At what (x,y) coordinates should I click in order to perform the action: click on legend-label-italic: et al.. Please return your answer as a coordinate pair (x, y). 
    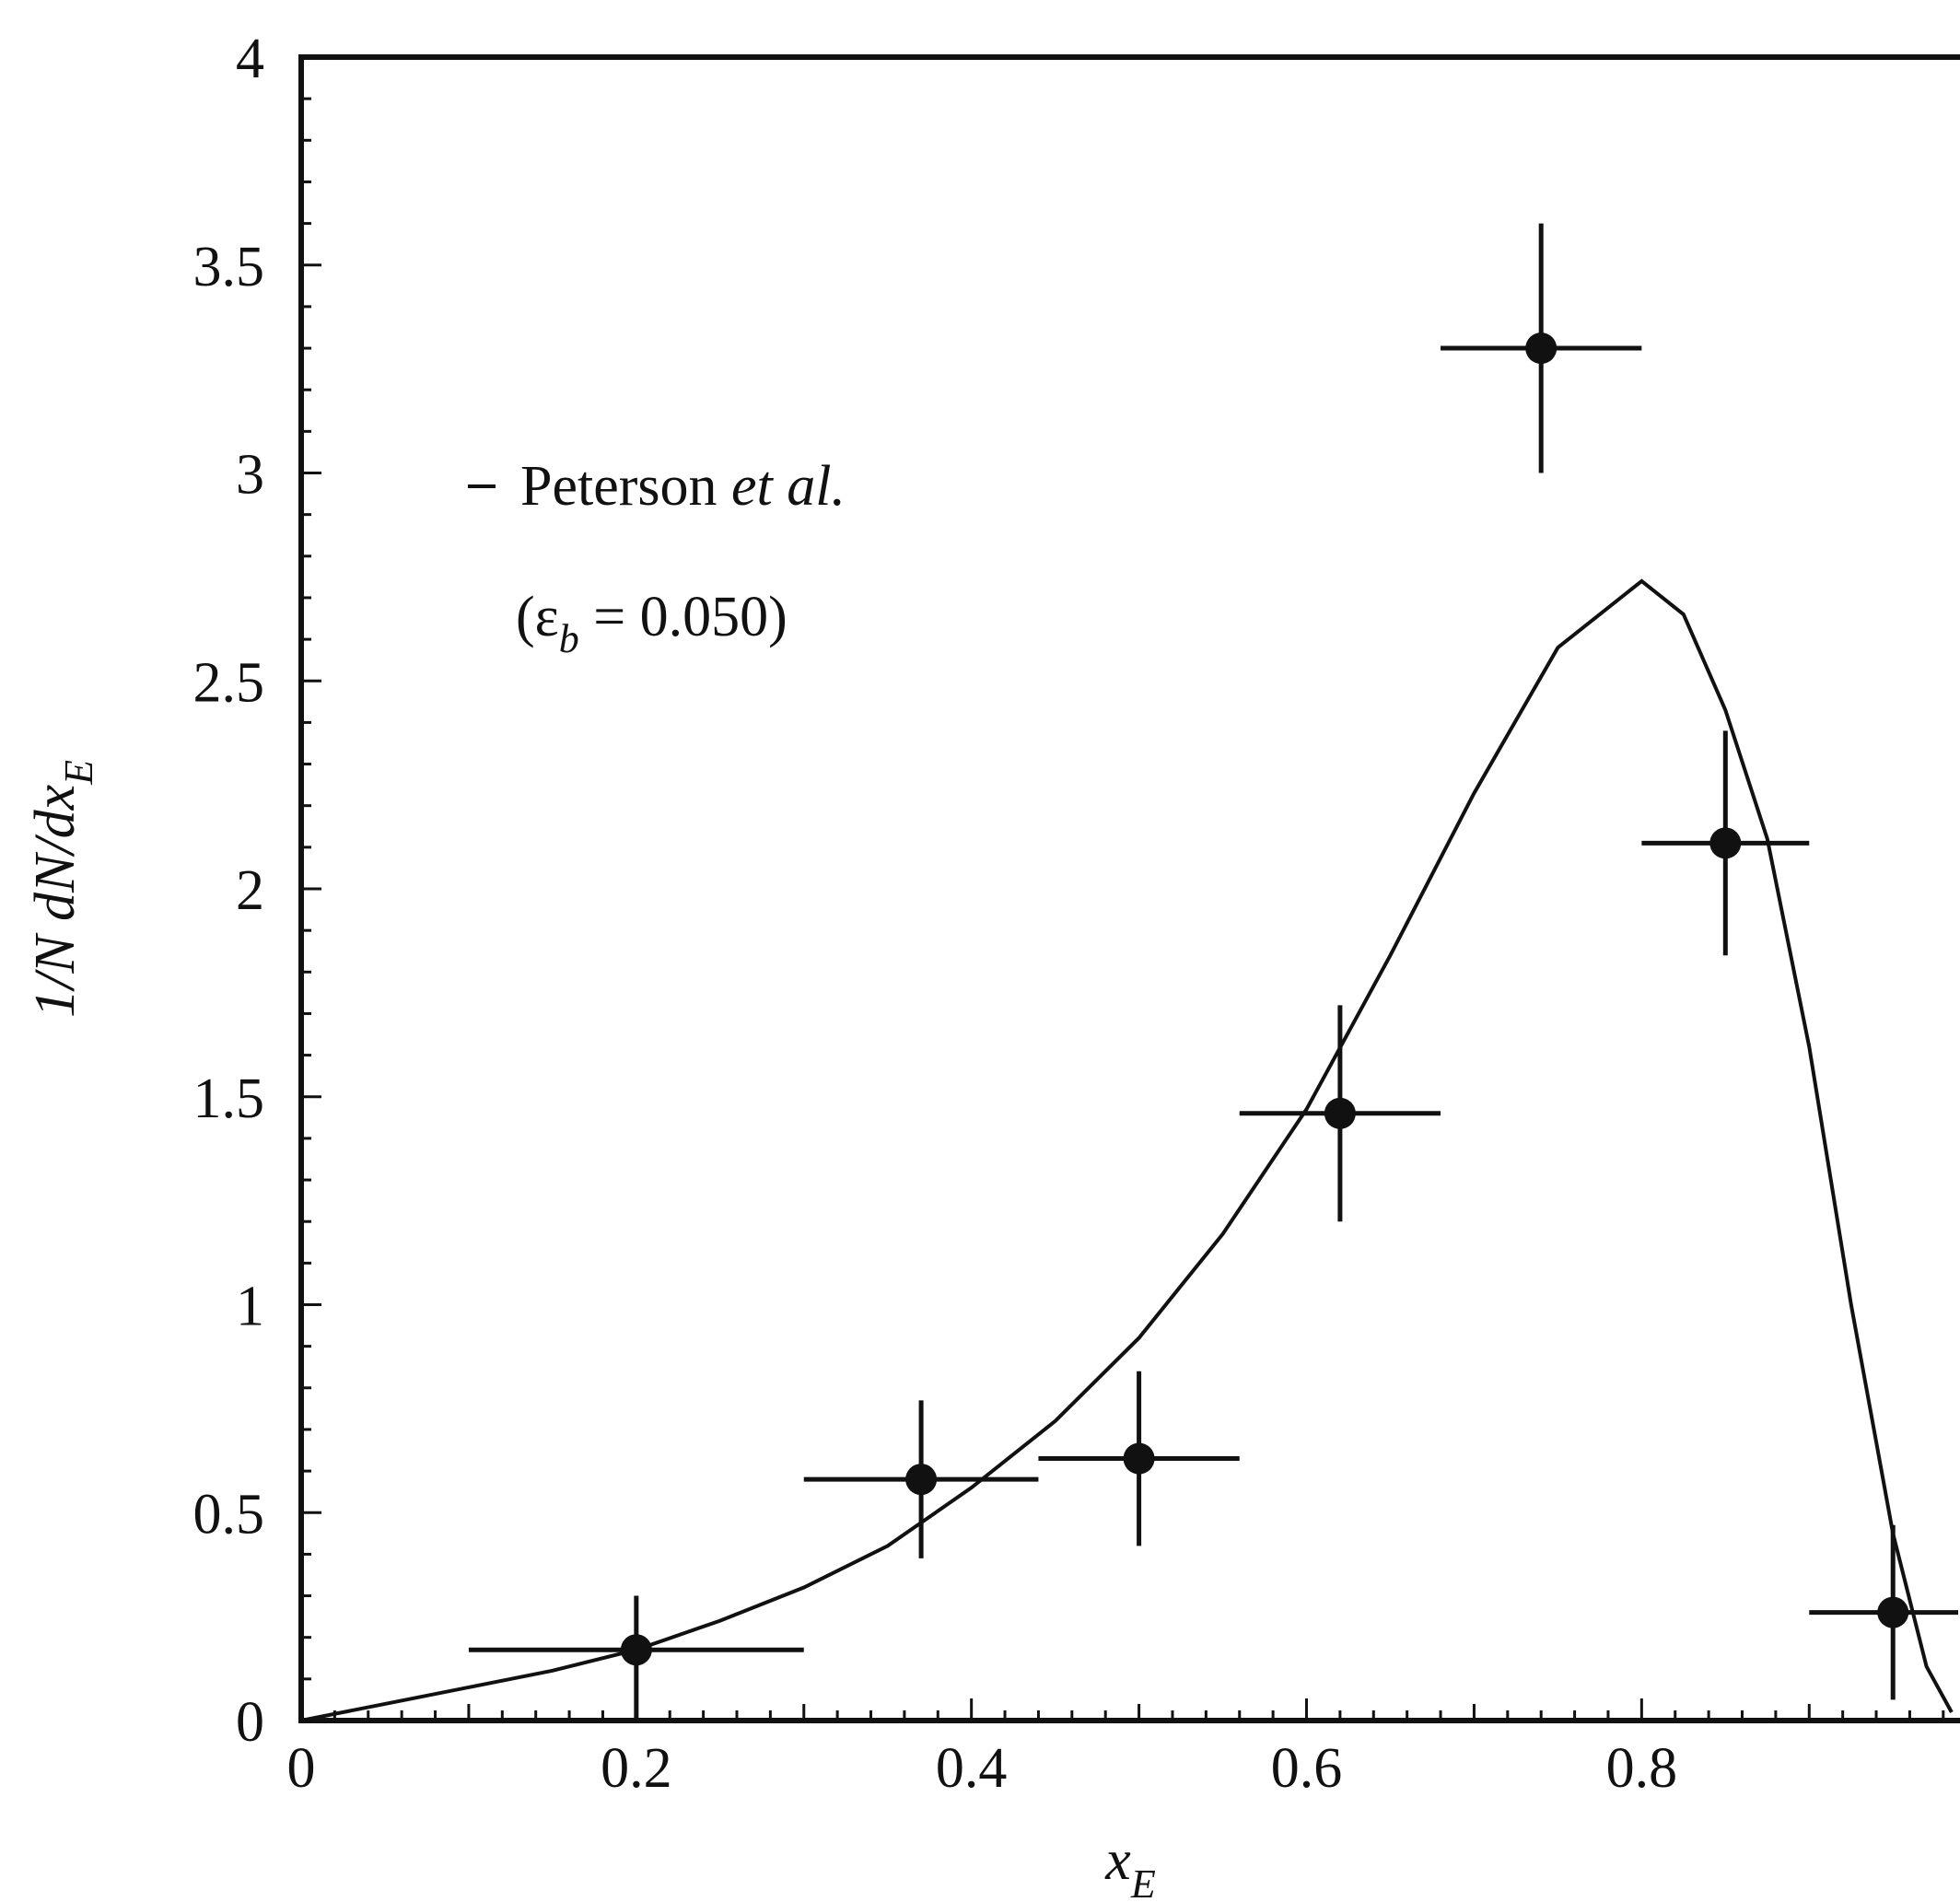
    Looking at the image, I should click on (788, 486).